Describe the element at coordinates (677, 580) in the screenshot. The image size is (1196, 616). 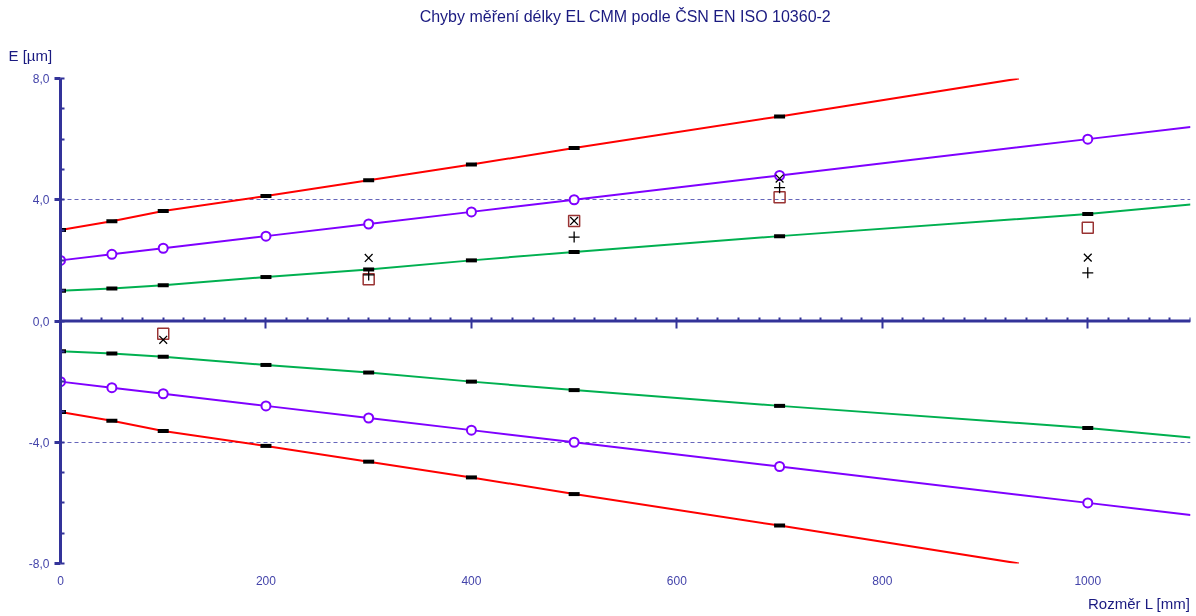
I see `x-tick-label: 600` at that location.